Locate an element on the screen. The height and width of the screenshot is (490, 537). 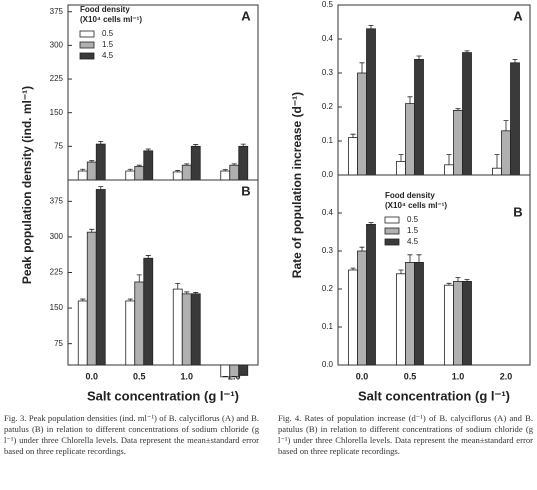
y-tick-label: 75 is located at coordinates (58, 343).